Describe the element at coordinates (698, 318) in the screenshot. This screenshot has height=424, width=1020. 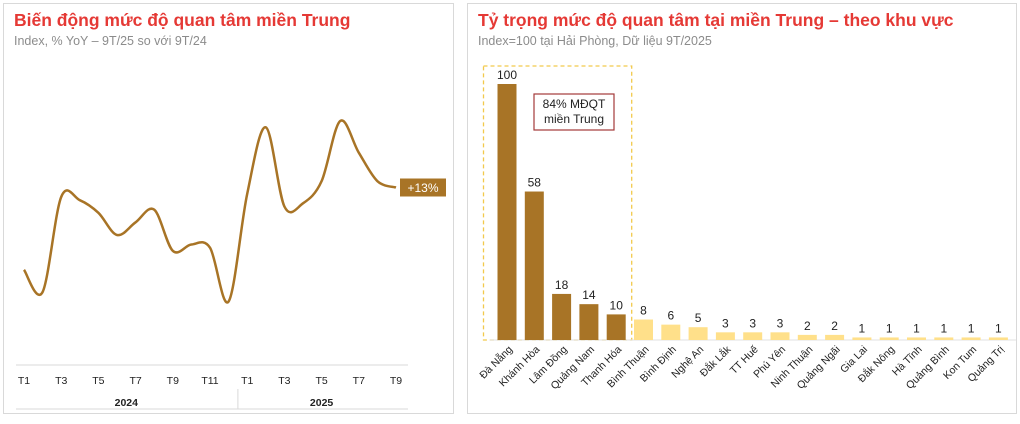
I see `data-label: 5` at that location.